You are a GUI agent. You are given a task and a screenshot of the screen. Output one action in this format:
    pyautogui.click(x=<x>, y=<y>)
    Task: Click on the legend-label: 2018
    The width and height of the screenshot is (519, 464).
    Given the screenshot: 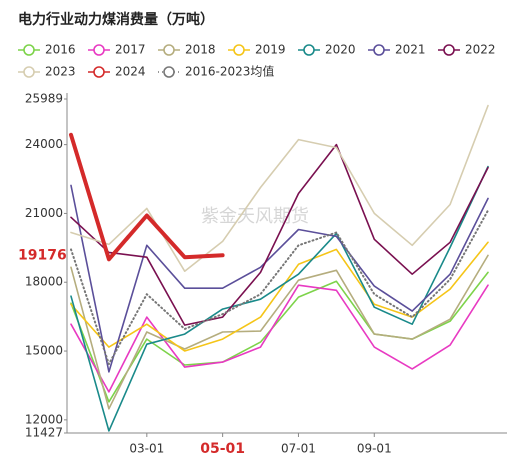 What is the action you would take?
    pyautogui.click(x=200, y=50)
    